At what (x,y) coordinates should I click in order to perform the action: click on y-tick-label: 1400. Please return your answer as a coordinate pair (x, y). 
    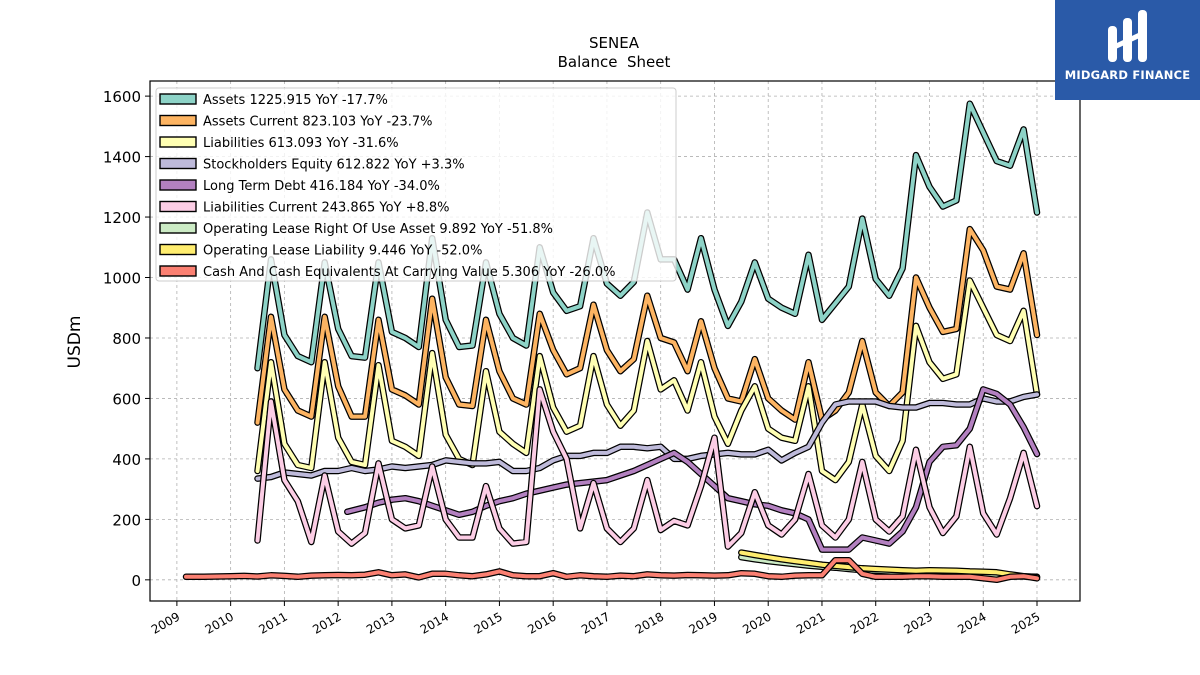
    Looking at the image, I should click on (122, 158).